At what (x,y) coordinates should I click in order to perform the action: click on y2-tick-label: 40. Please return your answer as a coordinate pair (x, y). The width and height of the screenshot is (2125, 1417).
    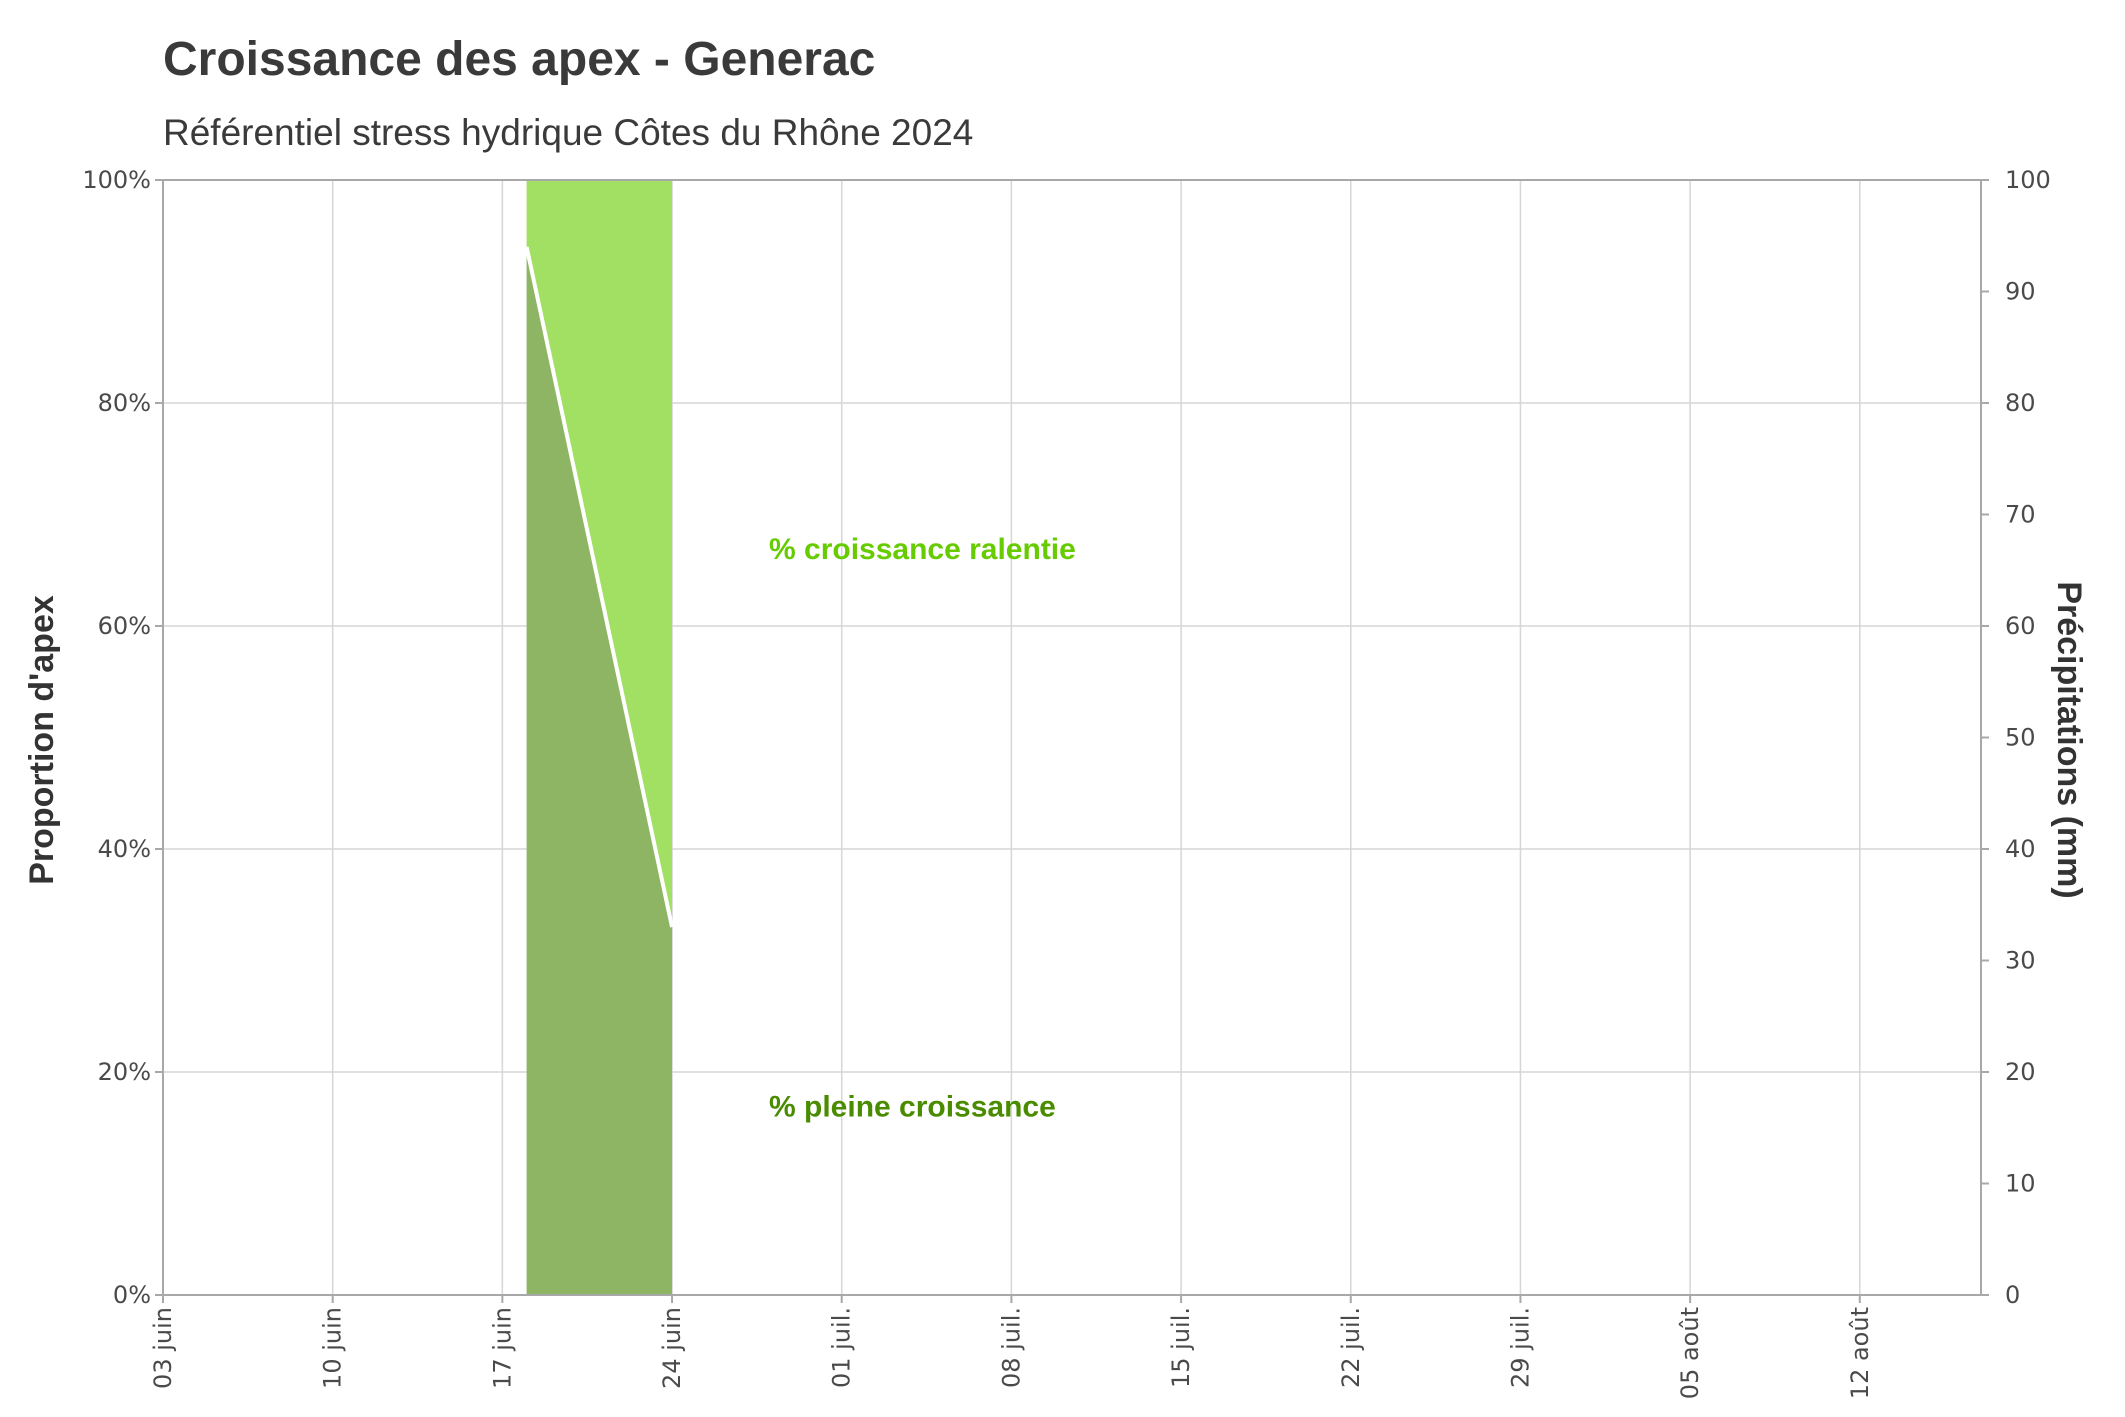
    Looking at the image, I should click on (2020, 849).